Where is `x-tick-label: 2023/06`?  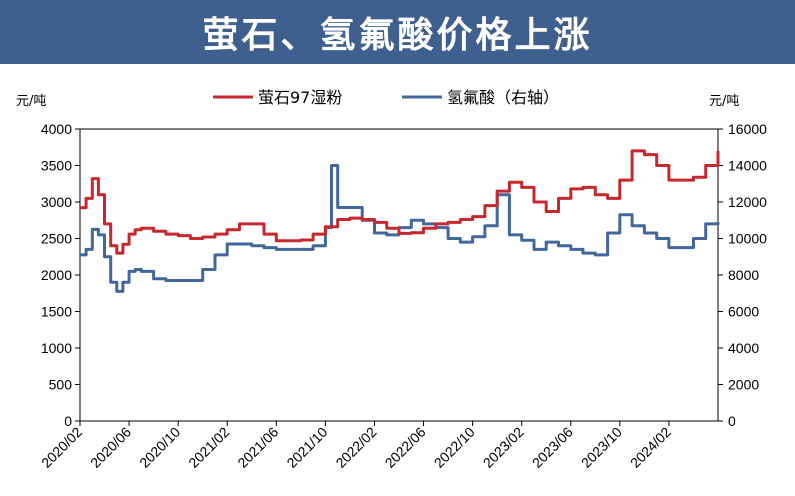
x-tick-label: 2023/06 is located at coordinates (552, 447).